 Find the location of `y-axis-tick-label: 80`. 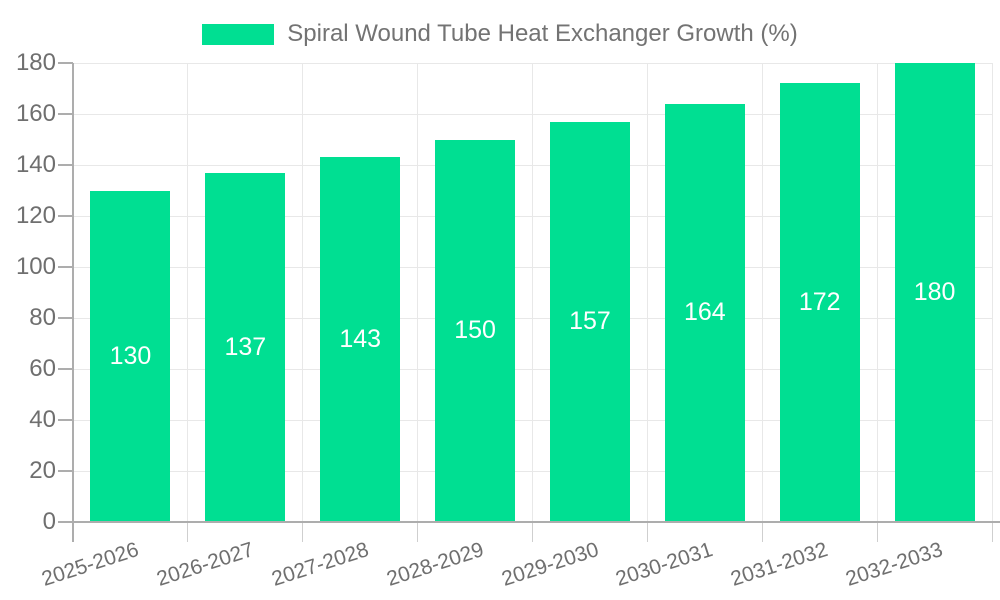

y-axis-tick-label: 80 is located at coordinates (42, 317).